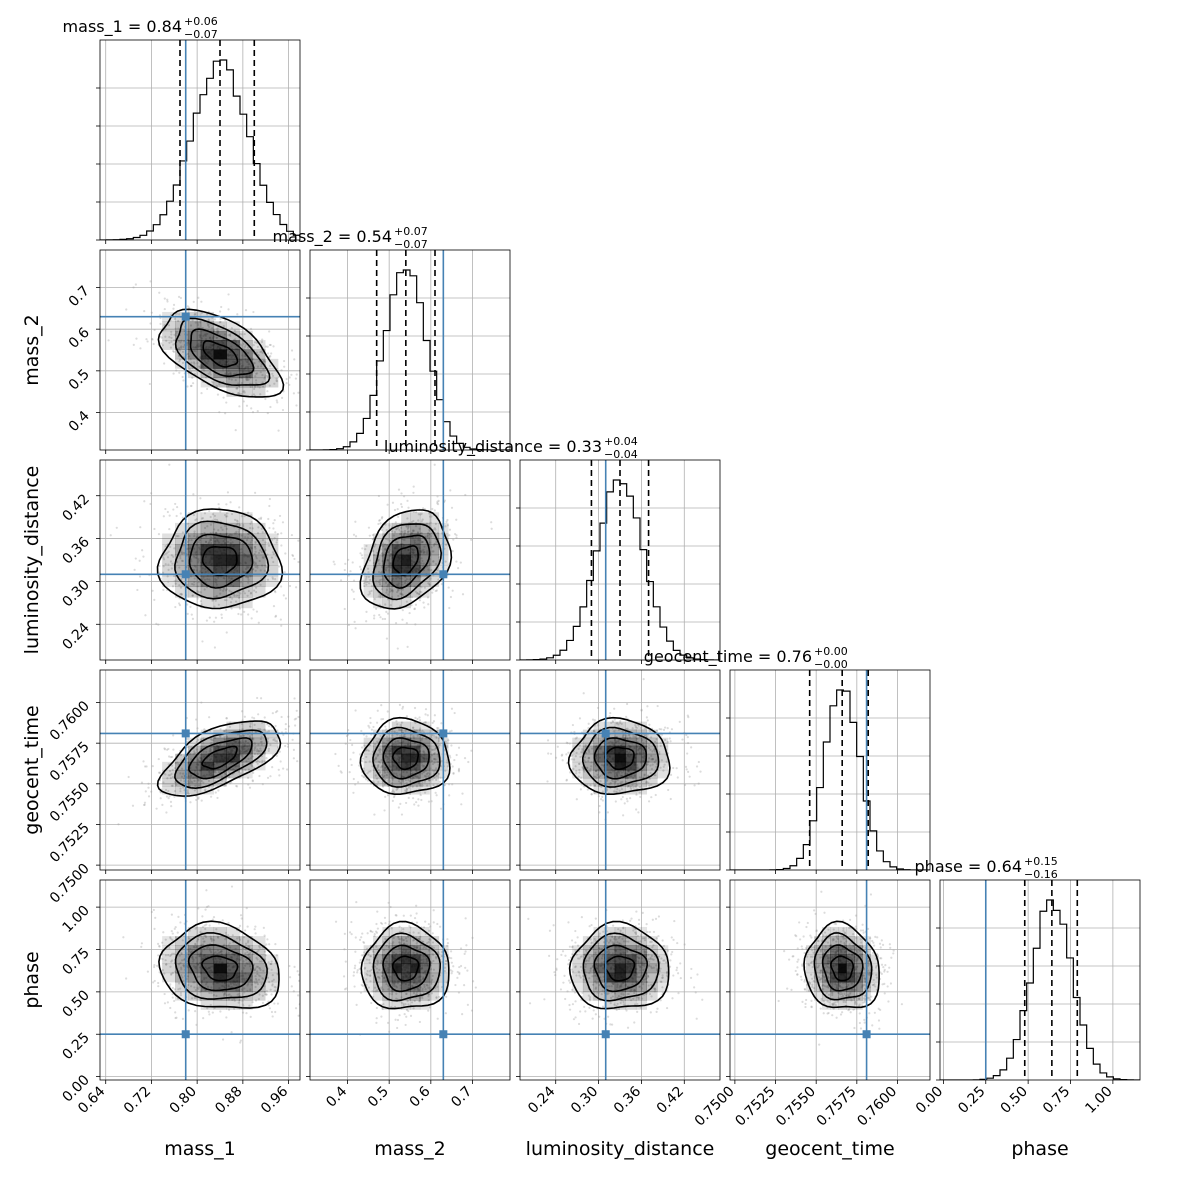 The width and height of the screenshot is (1180, 1180). What do you see at coordinates (332, 237) in the screenshot?
I see `panel-title-label: mass_2 = 0.54` at bounding box center [332, 237].